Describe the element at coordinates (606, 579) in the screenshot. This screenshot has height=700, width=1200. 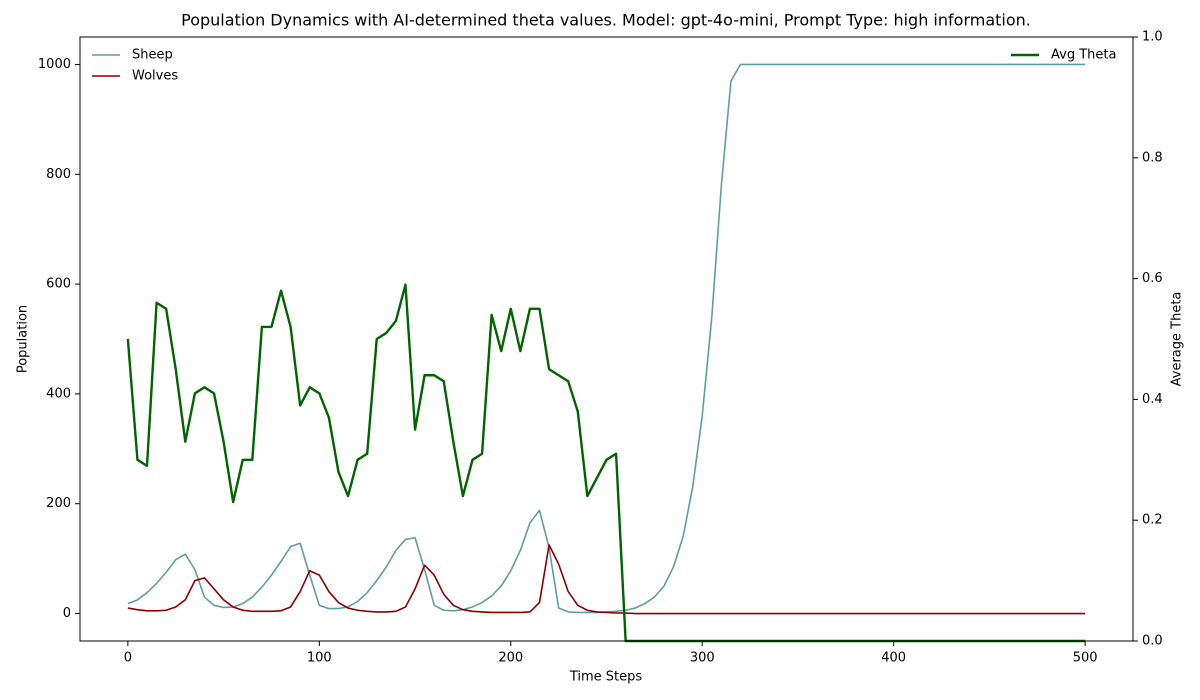
I see `series-line` at that location.